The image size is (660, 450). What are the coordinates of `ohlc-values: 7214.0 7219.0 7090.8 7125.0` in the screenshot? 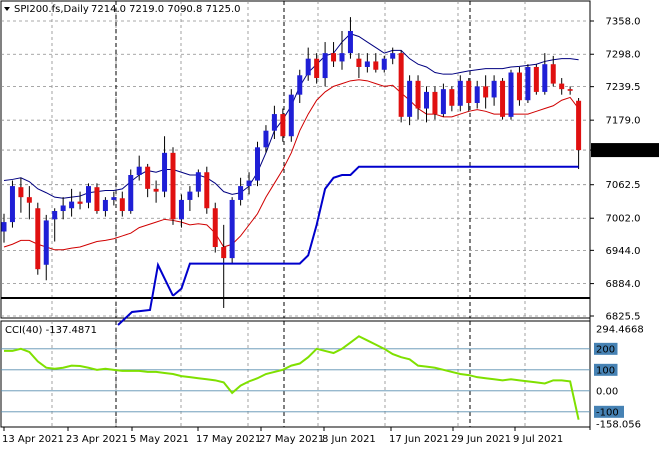 It's located at (166, 9).